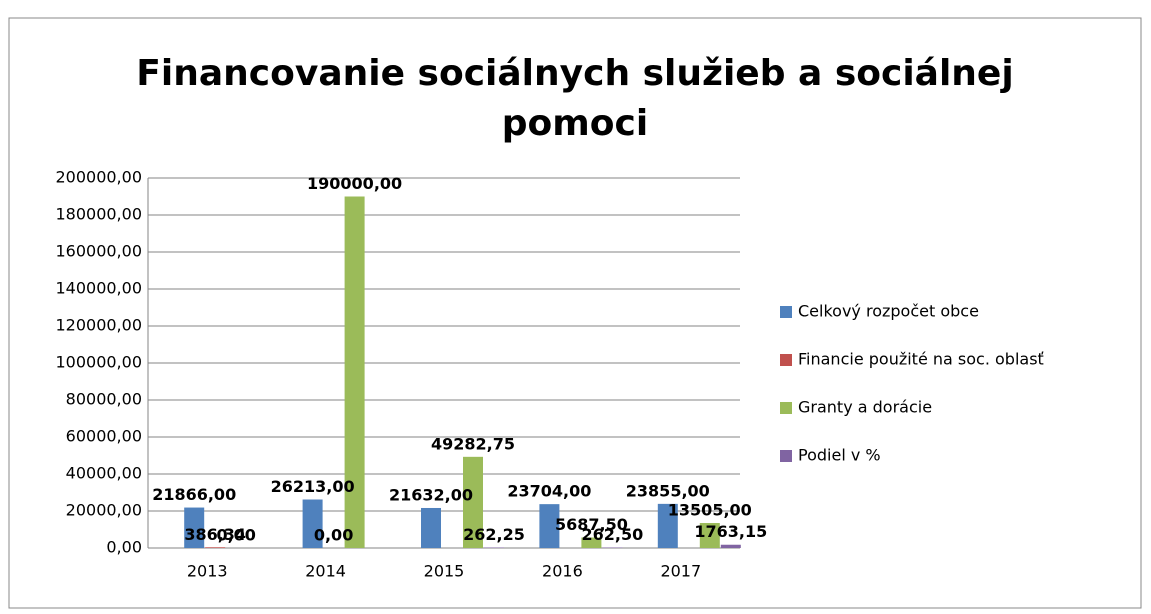 The image size is (1151, 614). Describe the element at coordinates (104, 399) in the screenshot. I see `y-tick-label: 80000,00` at that location.